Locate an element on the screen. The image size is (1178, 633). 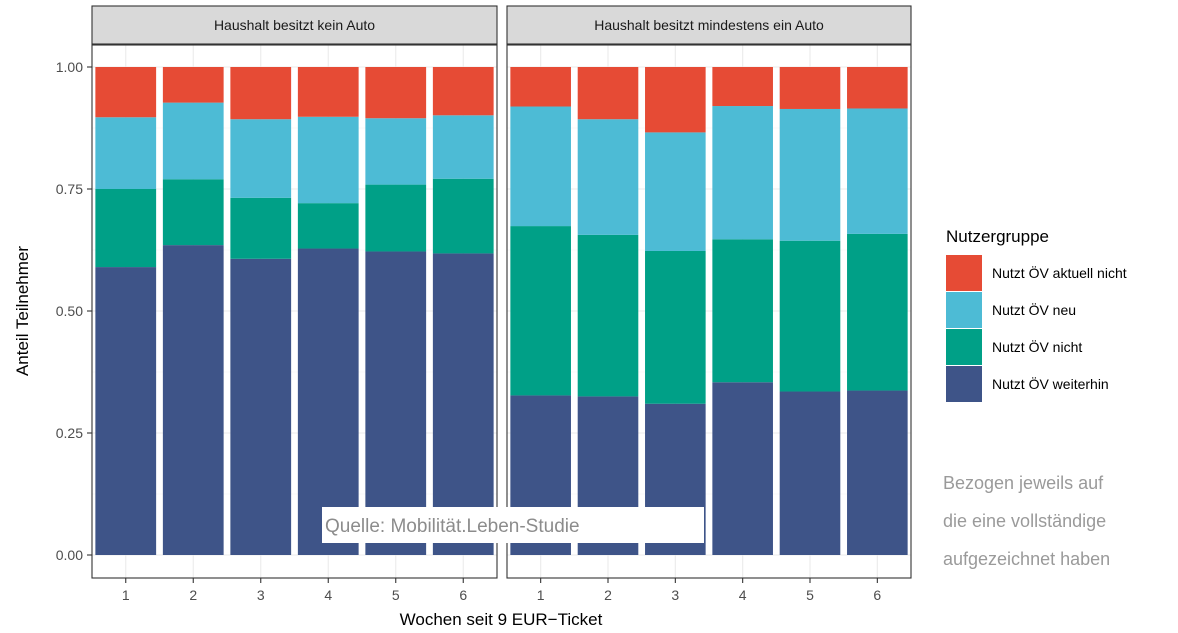
y-tick-label: 0.75 is located at coordinates (69, 189).